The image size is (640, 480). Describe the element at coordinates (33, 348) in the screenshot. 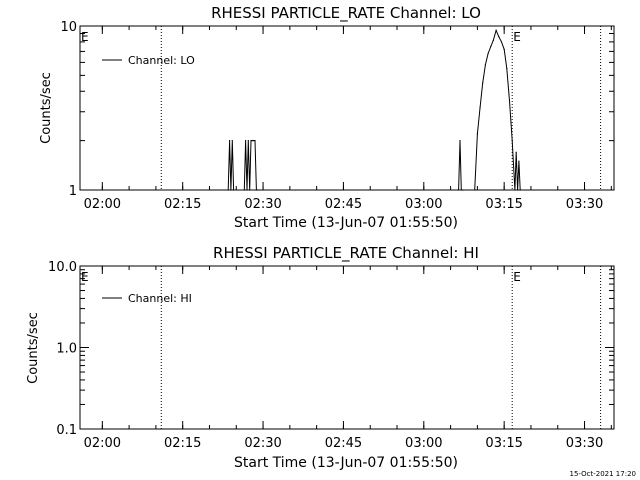

I see `hi-y-axis-label: Counts/sec` at that location.